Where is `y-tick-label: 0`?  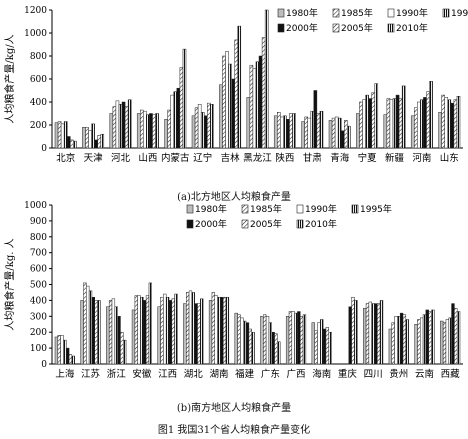 y-tick-label: 0 is located at coordinates (44, 365).